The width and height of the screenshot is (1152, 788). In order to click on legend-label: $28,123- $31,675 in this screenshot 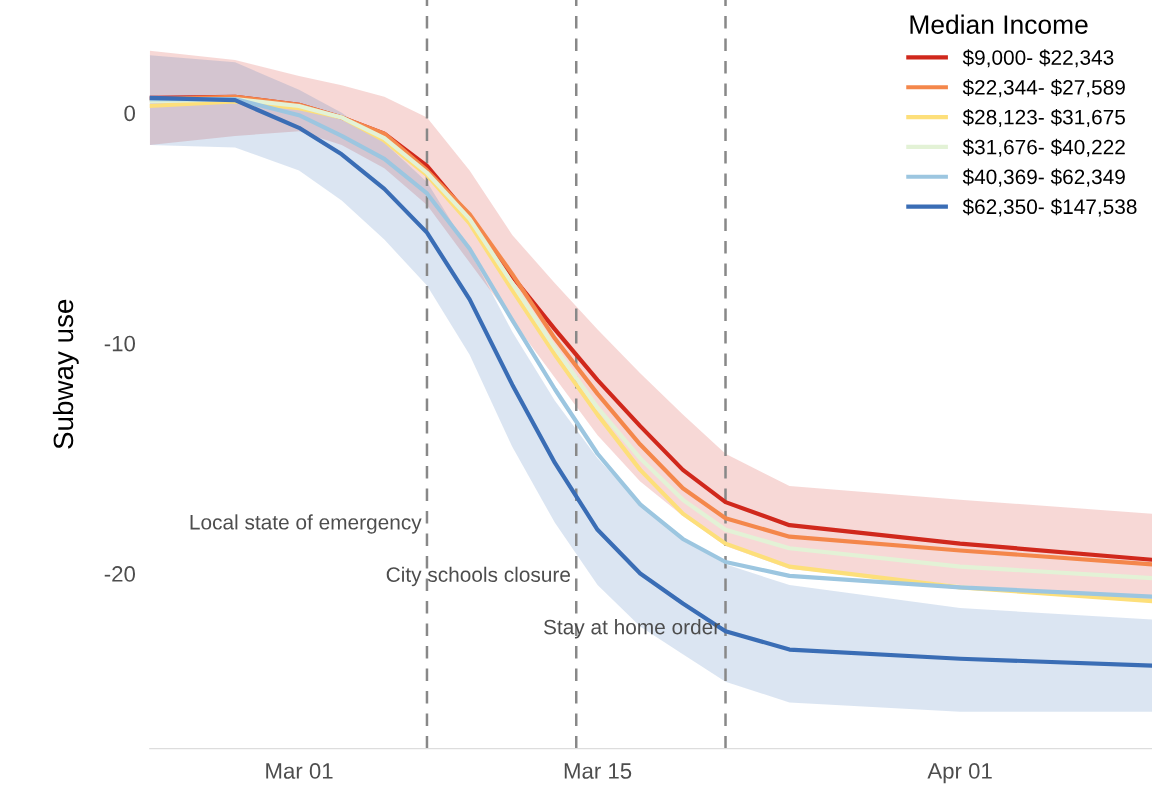, I will do `click(1043, 118)`.